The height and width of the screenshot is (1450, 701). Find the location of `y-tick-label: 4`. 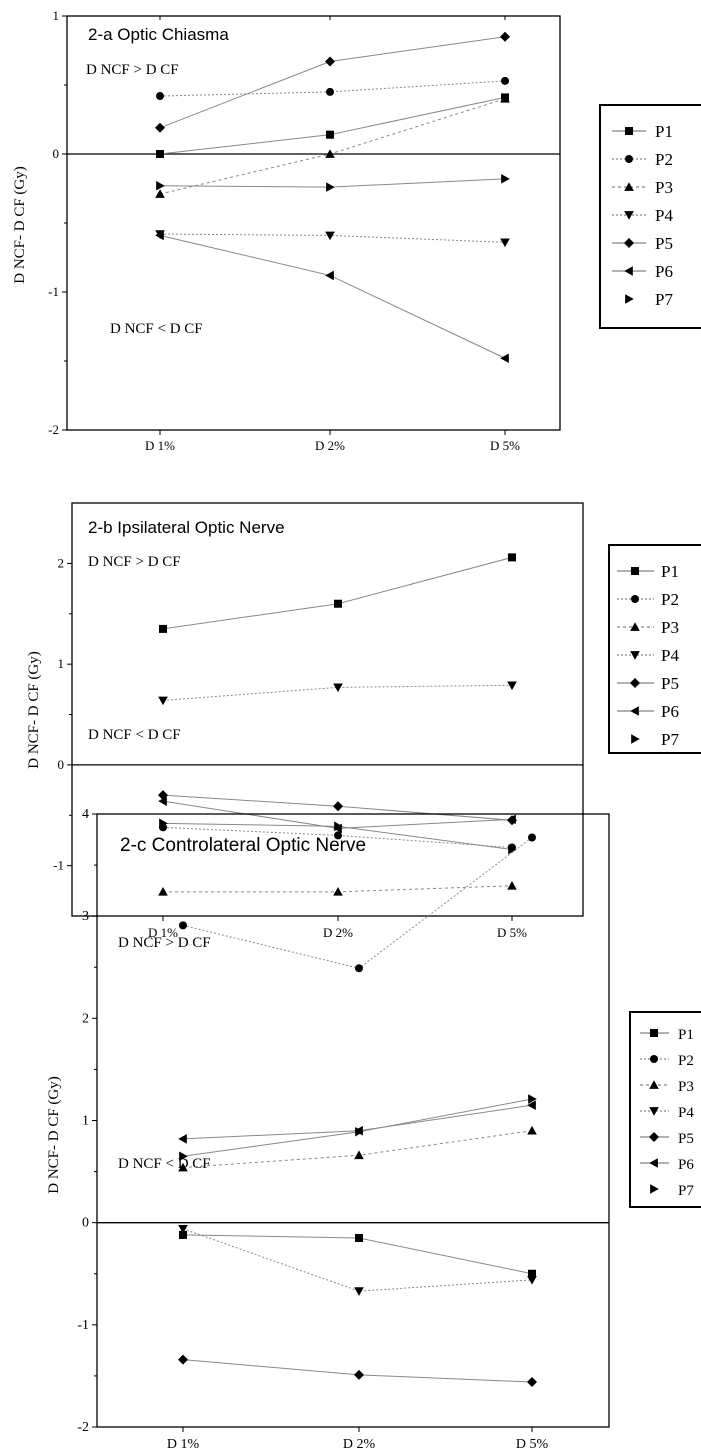

y-tick-label: 4 is located at coordinates (85, 814).